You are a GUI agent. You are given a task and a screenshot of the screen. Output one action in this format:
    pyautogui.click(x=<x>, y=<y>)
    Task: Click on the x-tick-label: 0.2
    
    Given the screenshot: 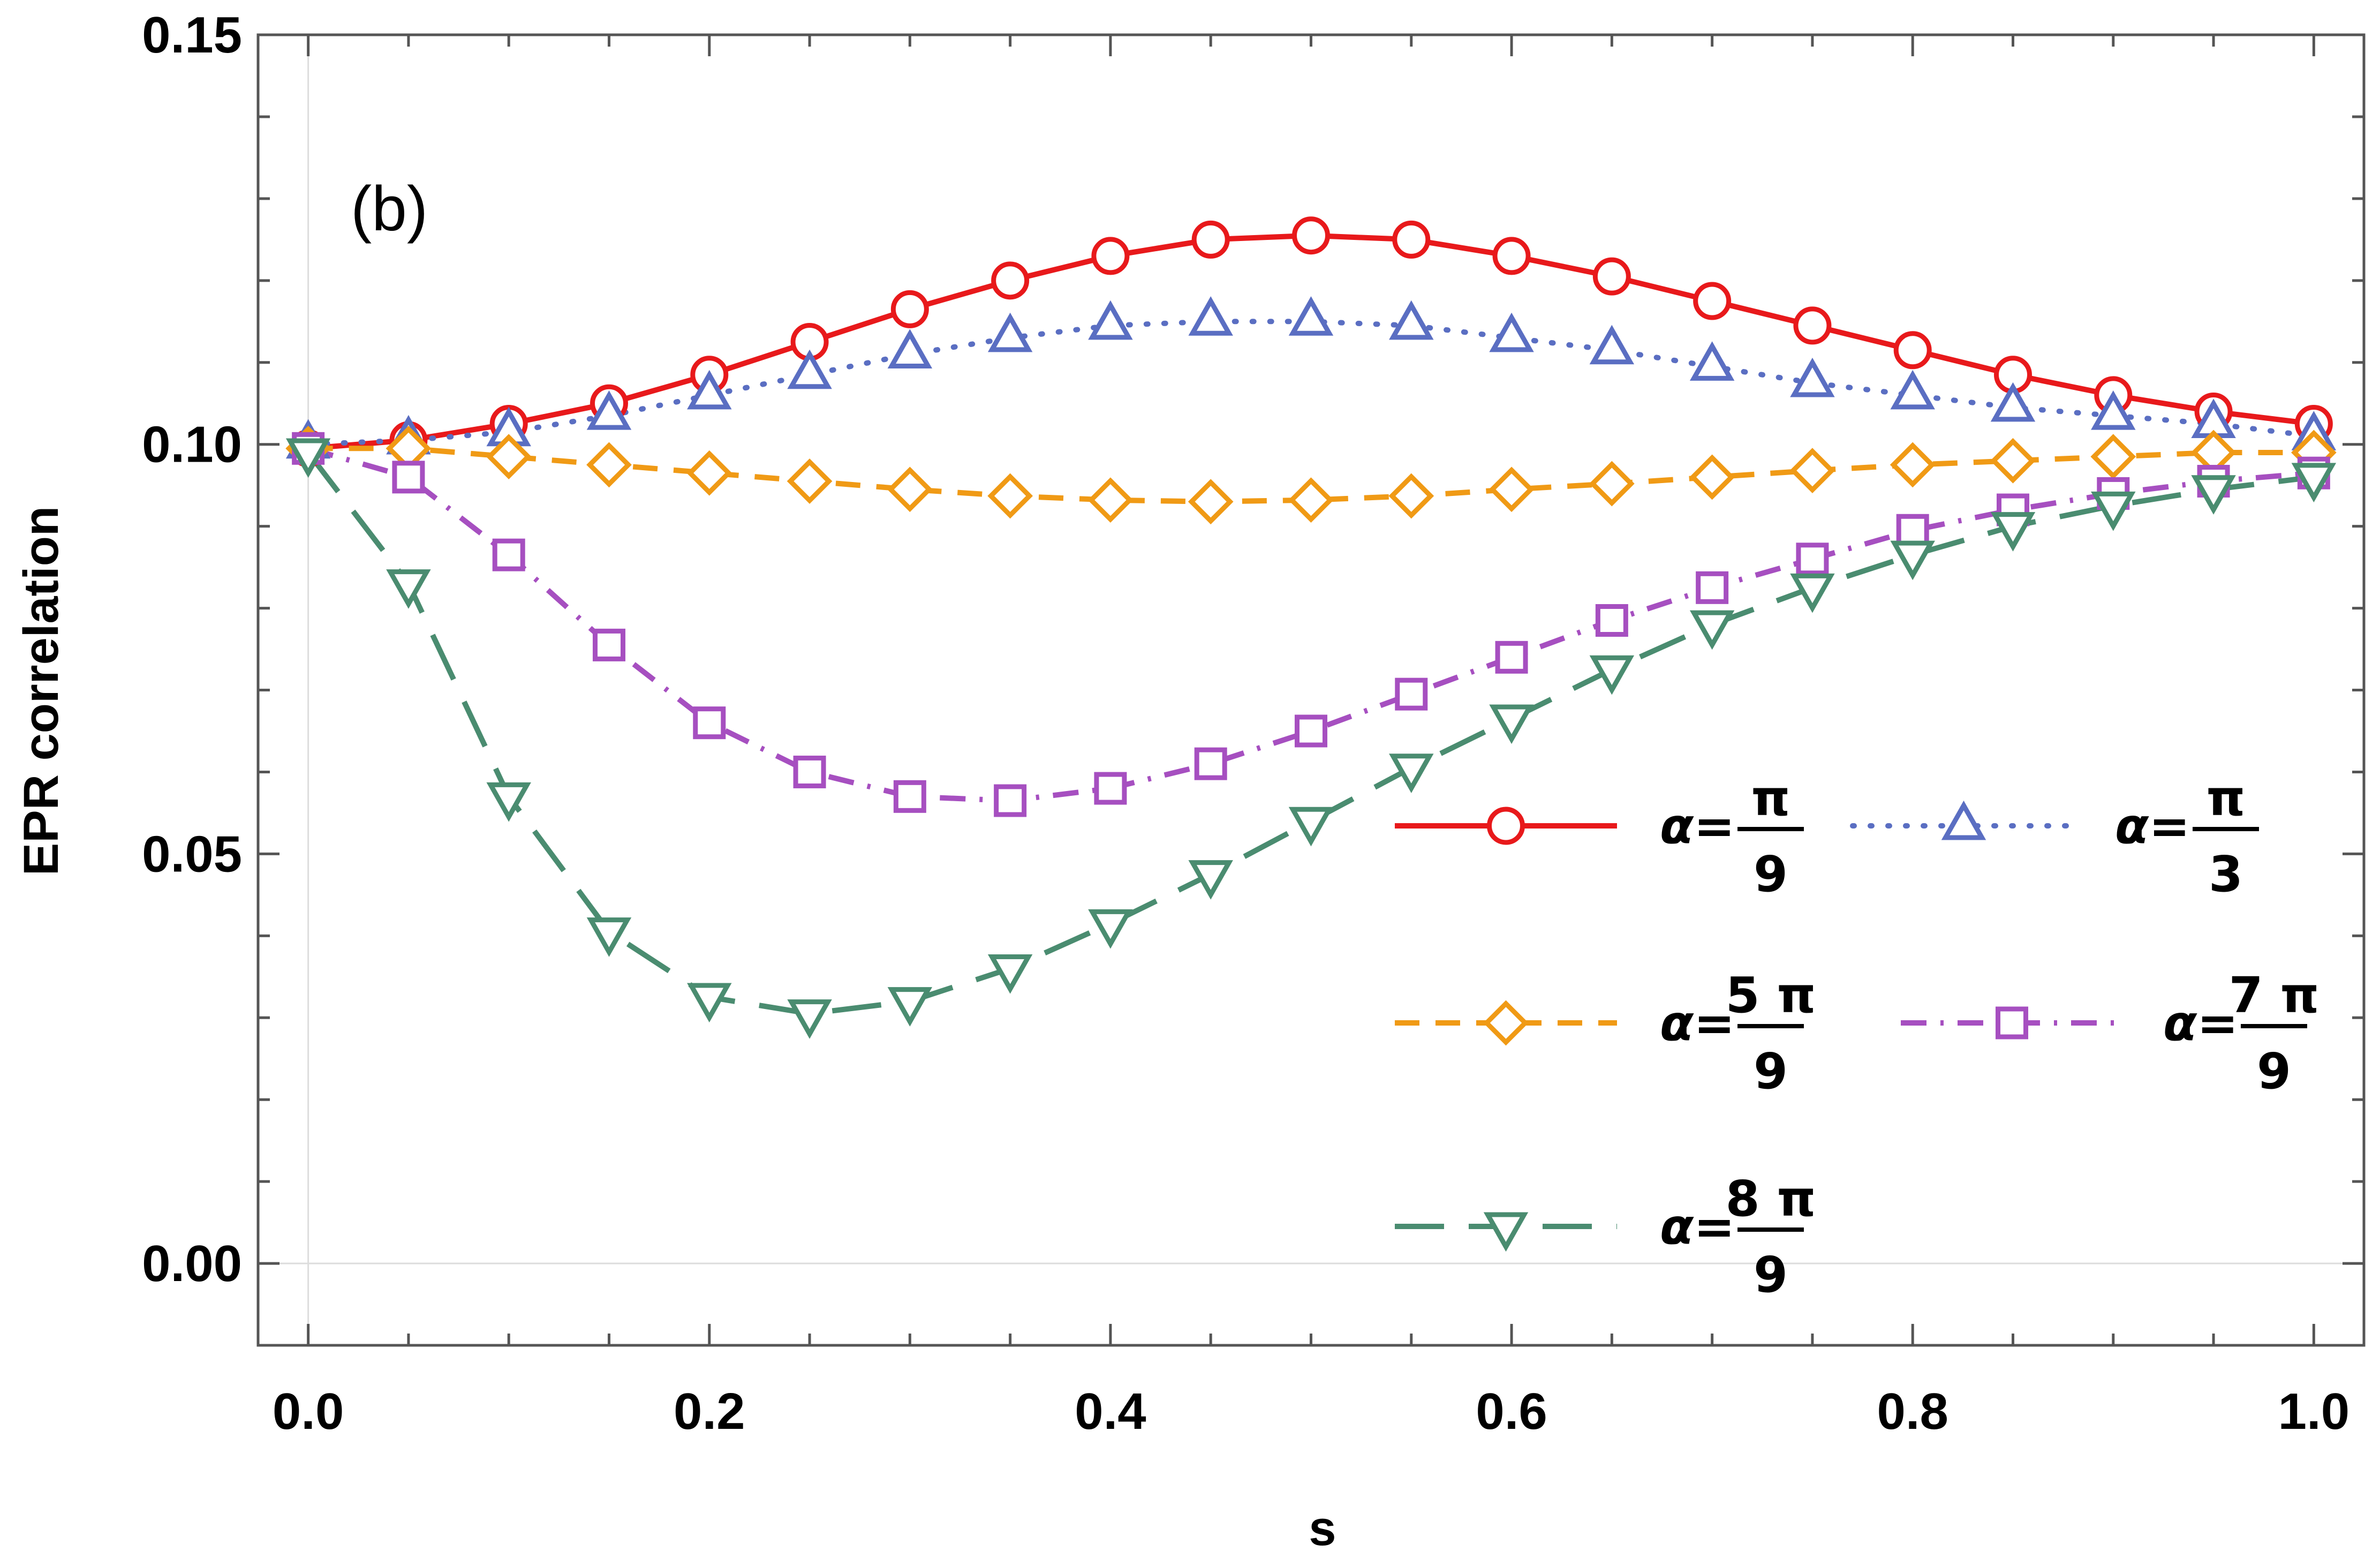 What is the action you would take?
    pyautogui.click(x=710, y=1412)
    